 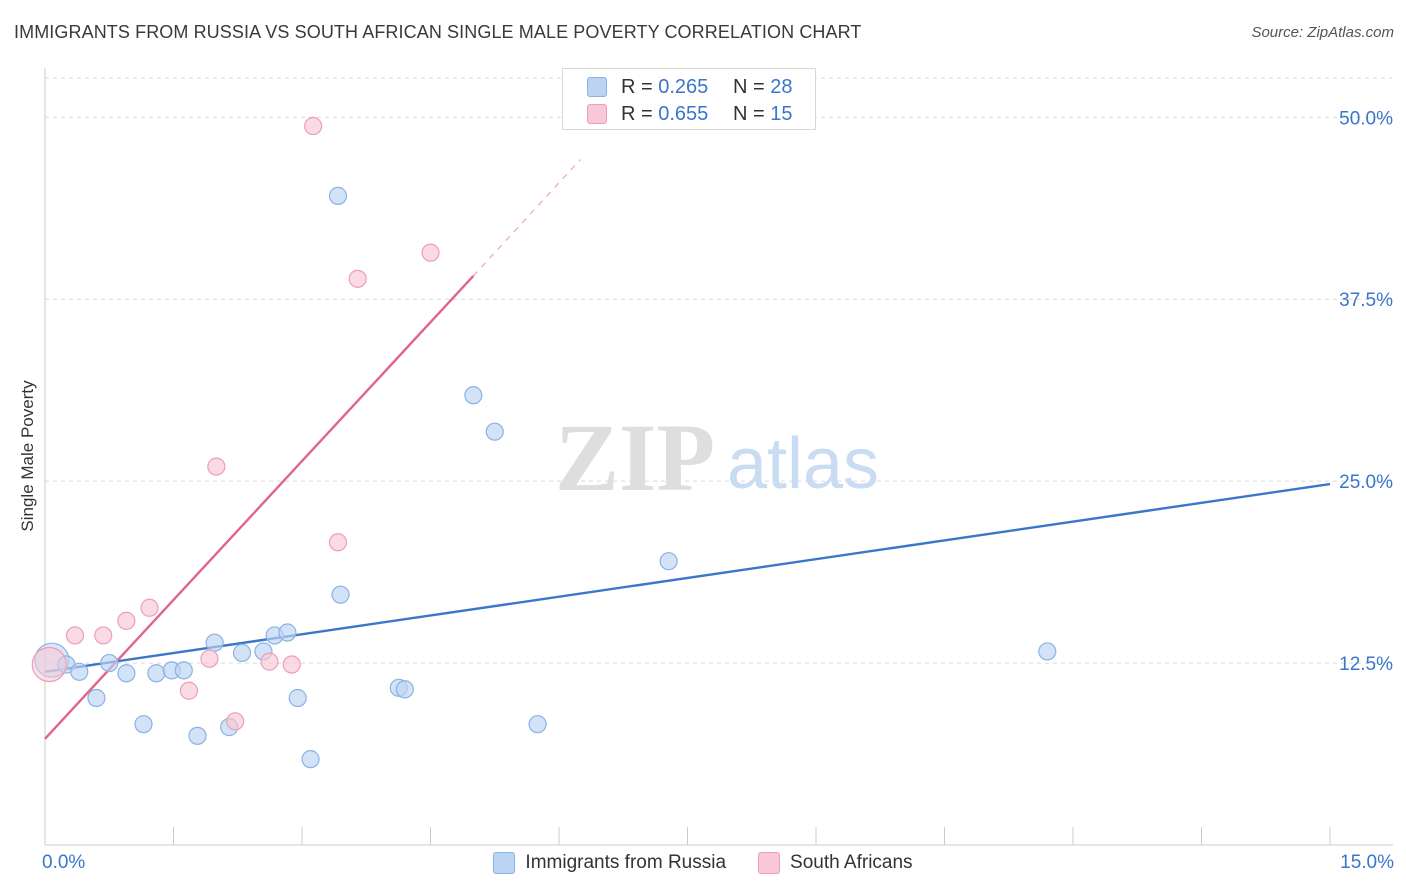 What do you see at coordinates (597, 114) in the screenshot?
I see `legend-swatch-pink` at bounding box center [597, 114].